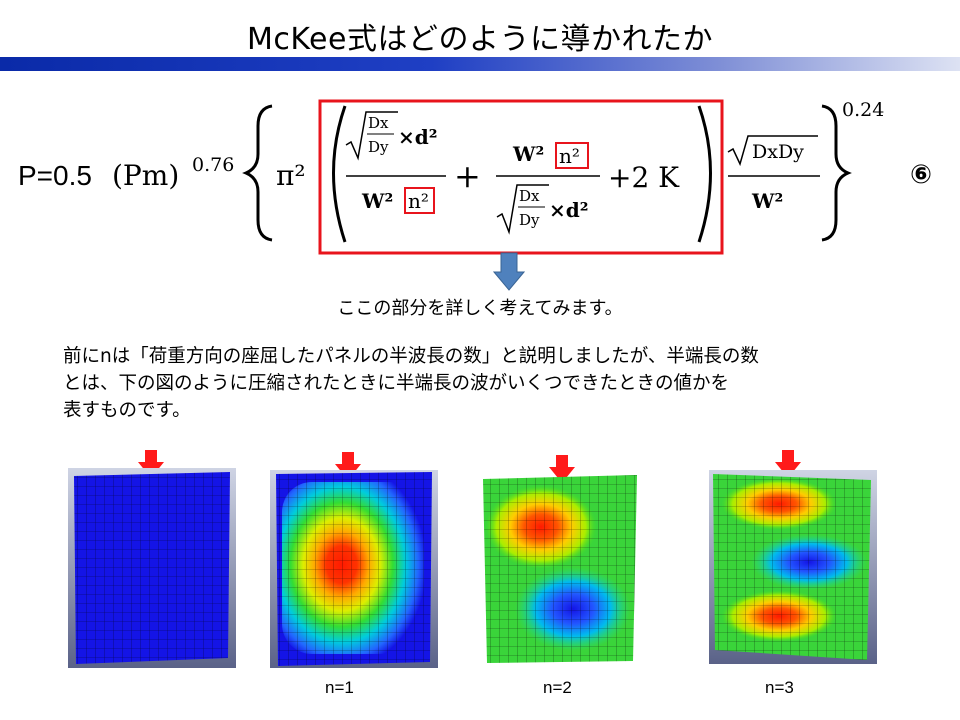  What do you see at coordinates (863, 110) in the screenshot?
I see `formula-outer-exponent: 0.24` at bounding box center [863, 110].